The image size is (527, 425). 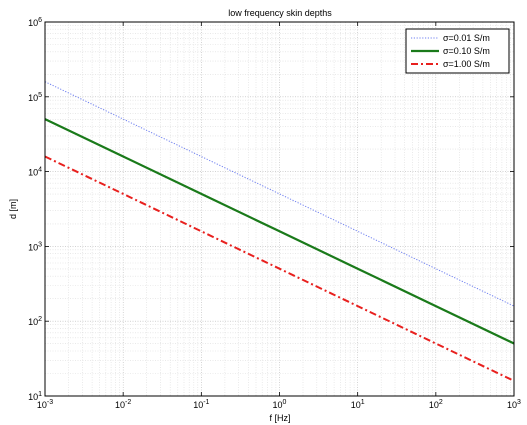 I want to click on y-axis-label: d [m], so click(x=13, y=209).